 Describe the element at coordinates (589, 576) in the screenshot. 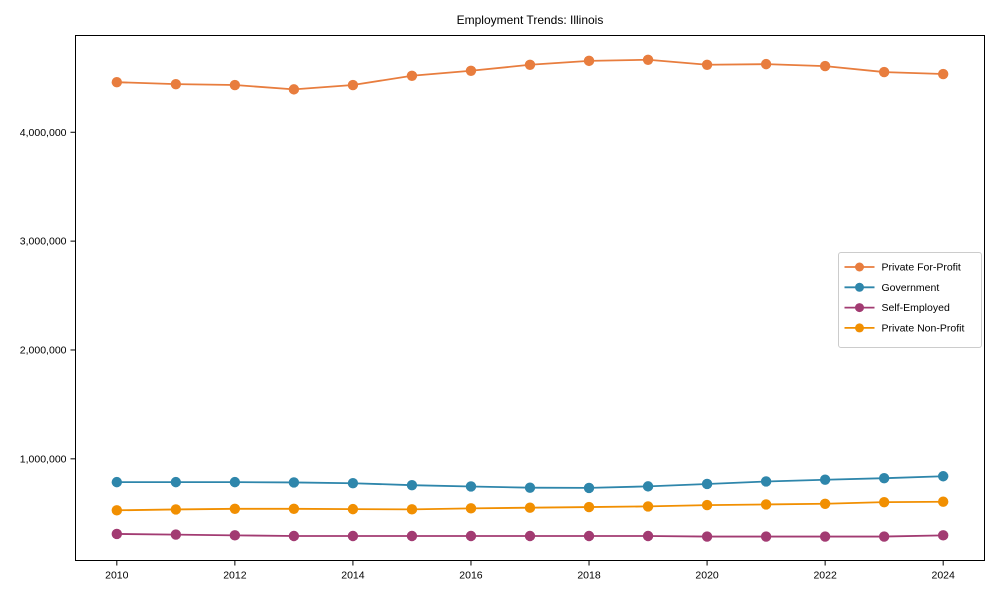

I see `x-tick-label: 2018` at that location.